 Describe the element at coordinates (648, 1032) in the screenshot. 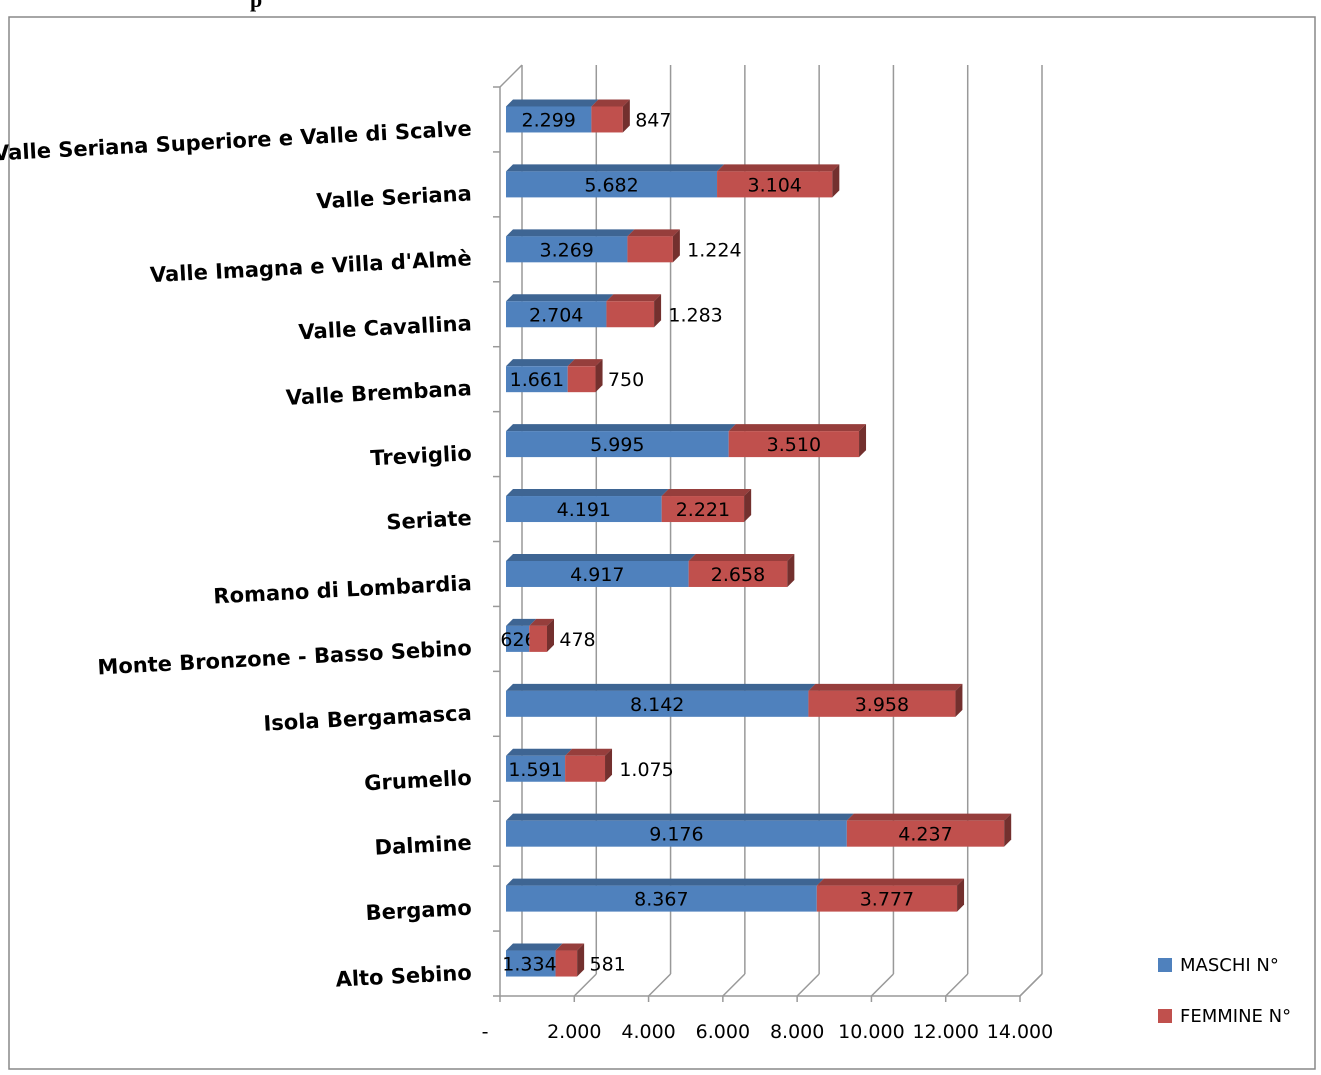

I see `x-tick-label: 4.000` at that location.